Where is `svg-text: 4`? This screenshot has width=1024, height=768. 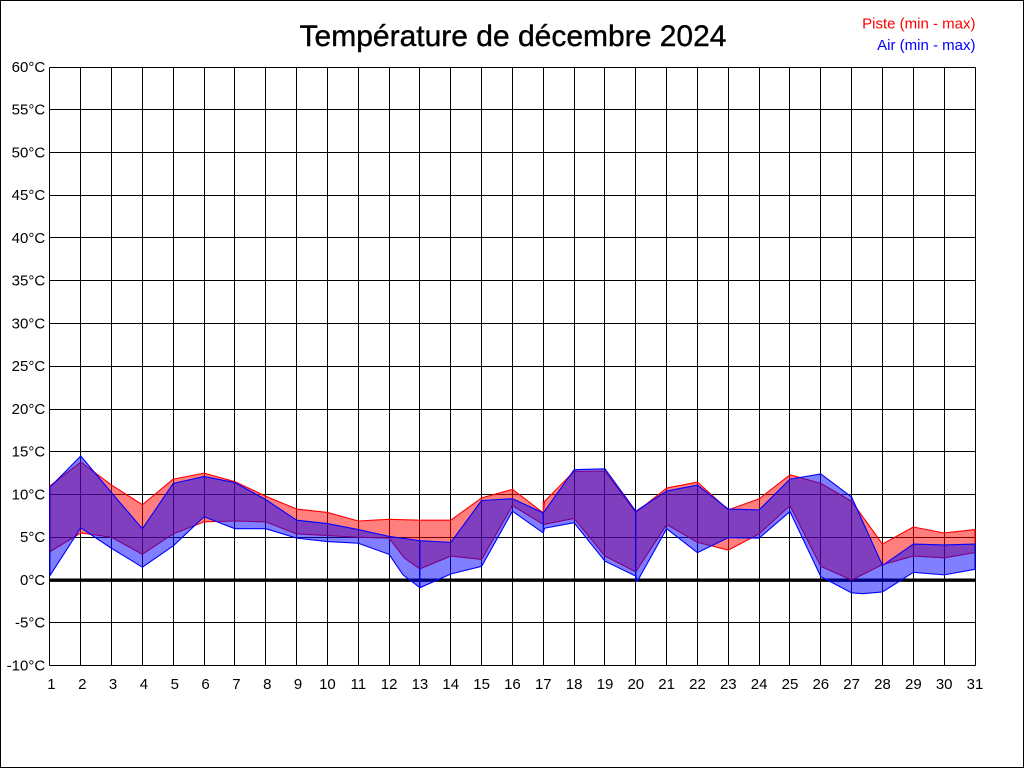
svg-text: 4 is located at coordinates (144, 684).